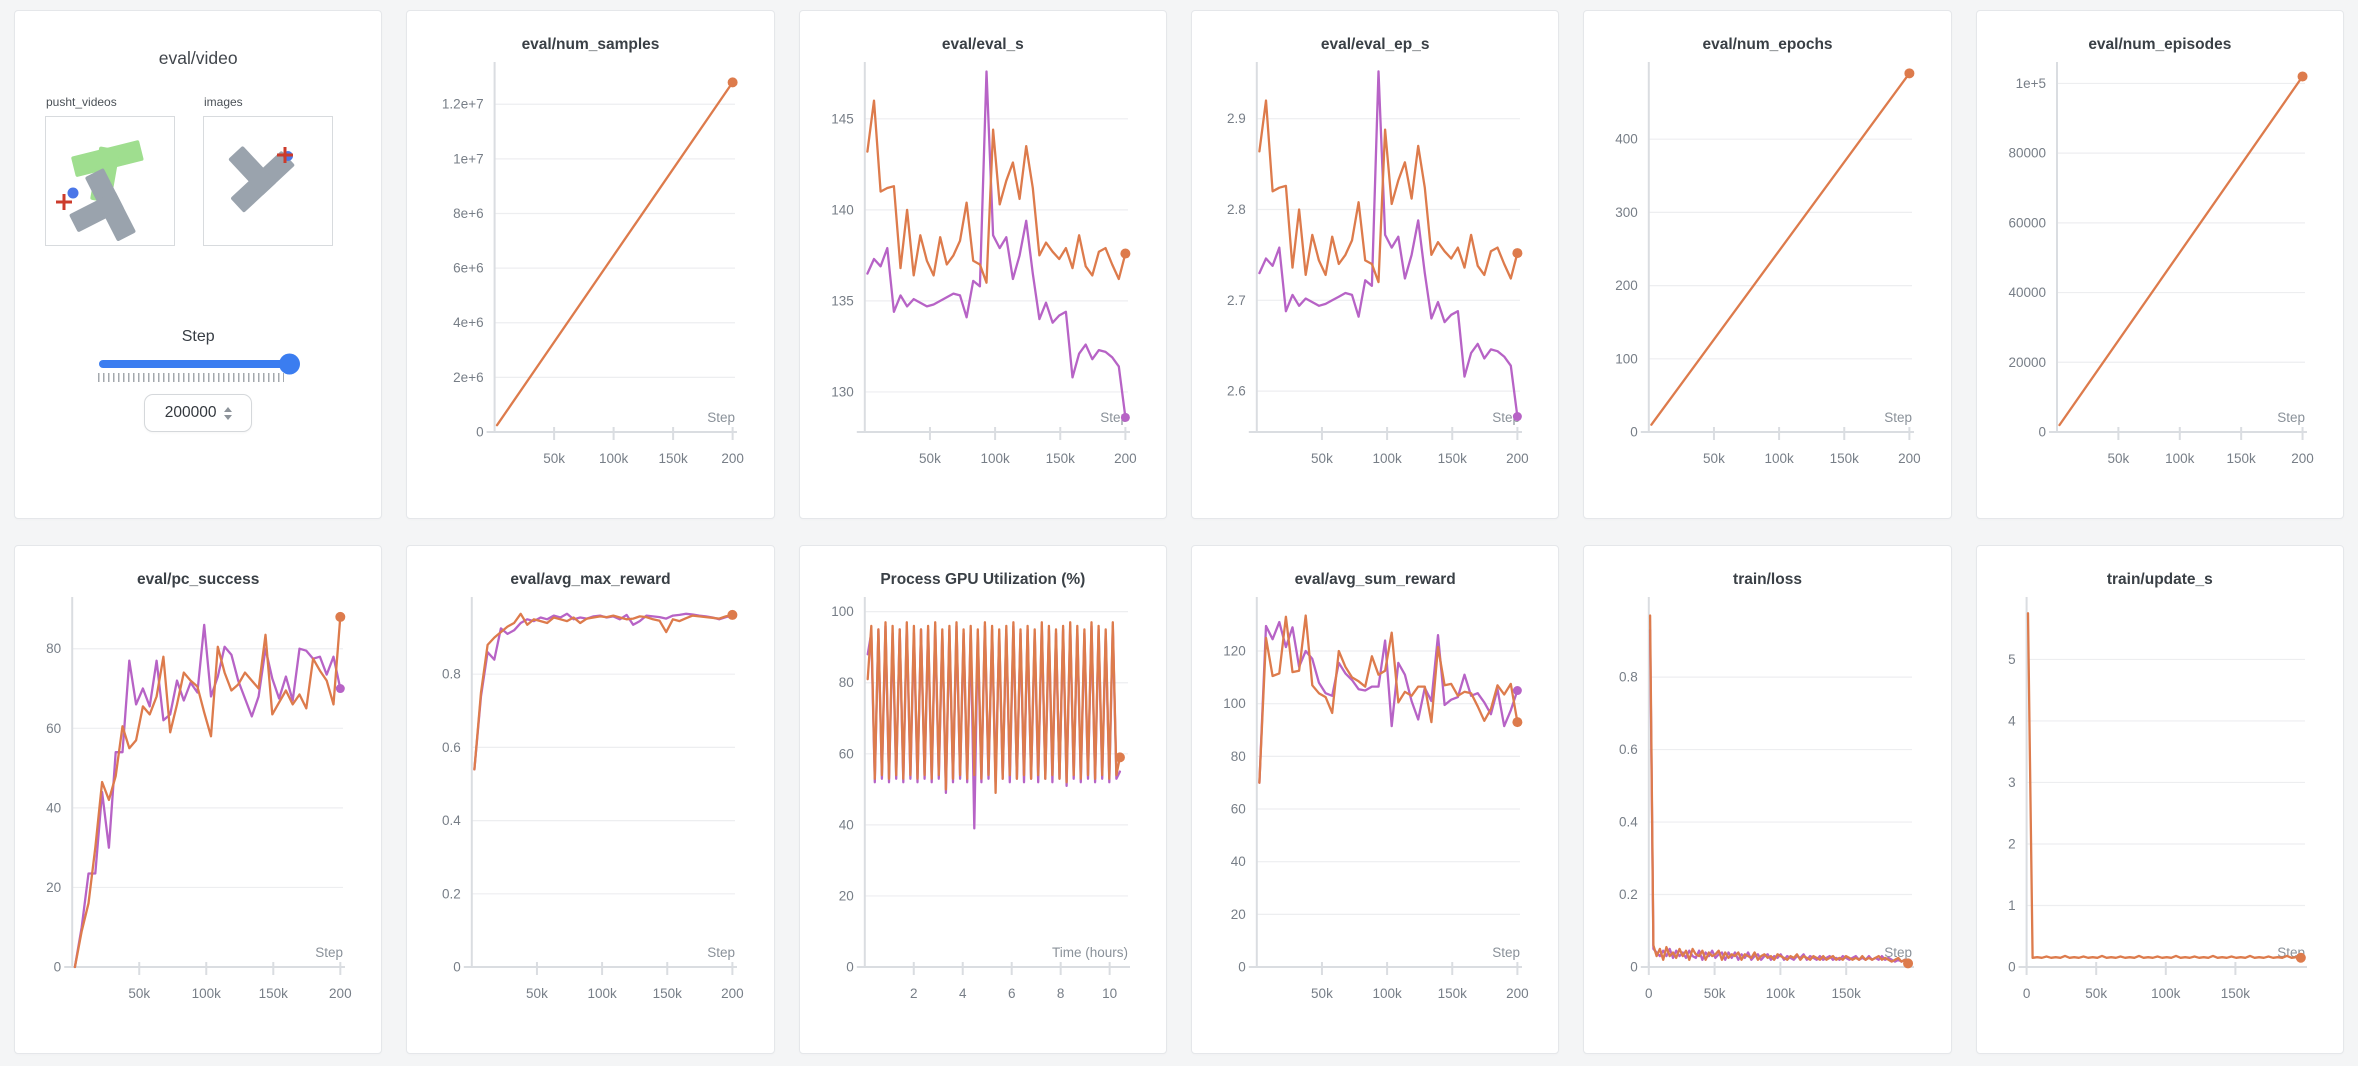  What do you see at coordinates (2159, 579) in the screenshot?
I see `chart-title: train/update_s` at bounding box center [2159, 579].